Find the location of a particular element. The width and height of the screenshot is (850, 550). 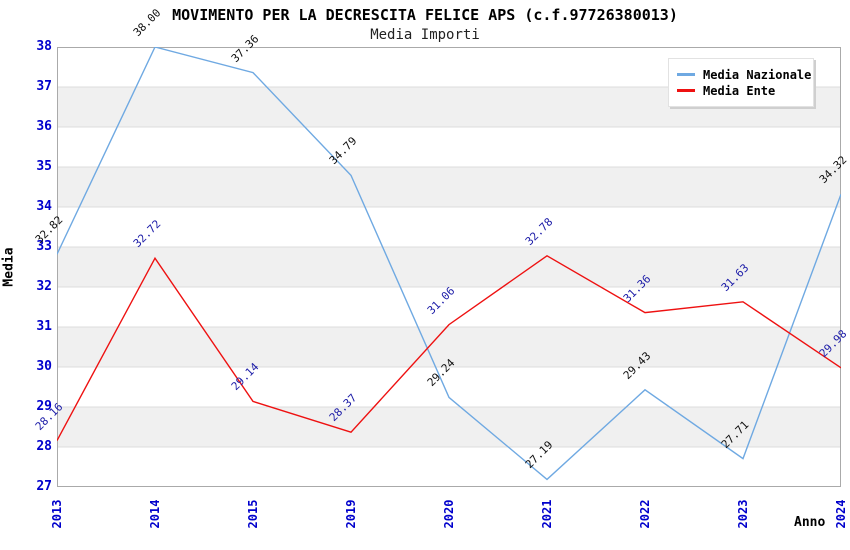

y-tick-label: 34 is located at coordinates (44, 206).